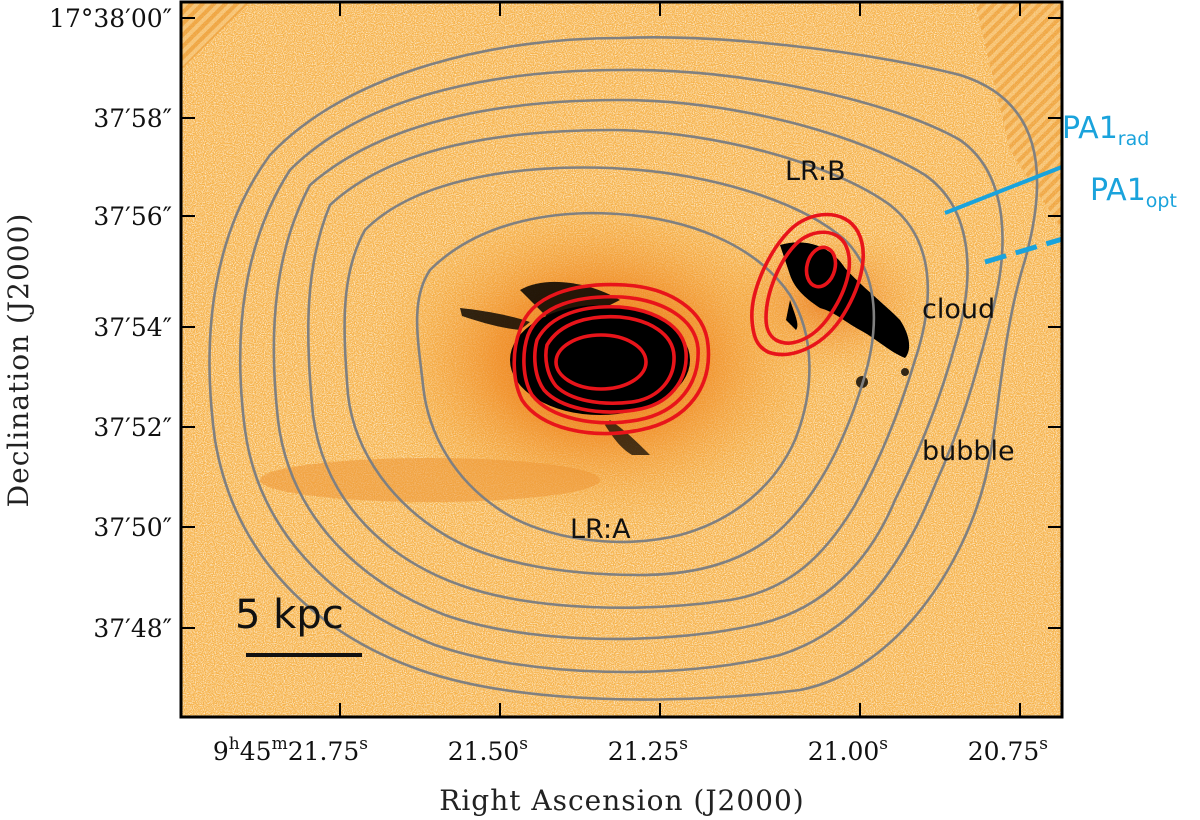 Image resolution: width=1200 pixels, height=820 pixels. I want to click on red-contour-a4, so click(610, 360).